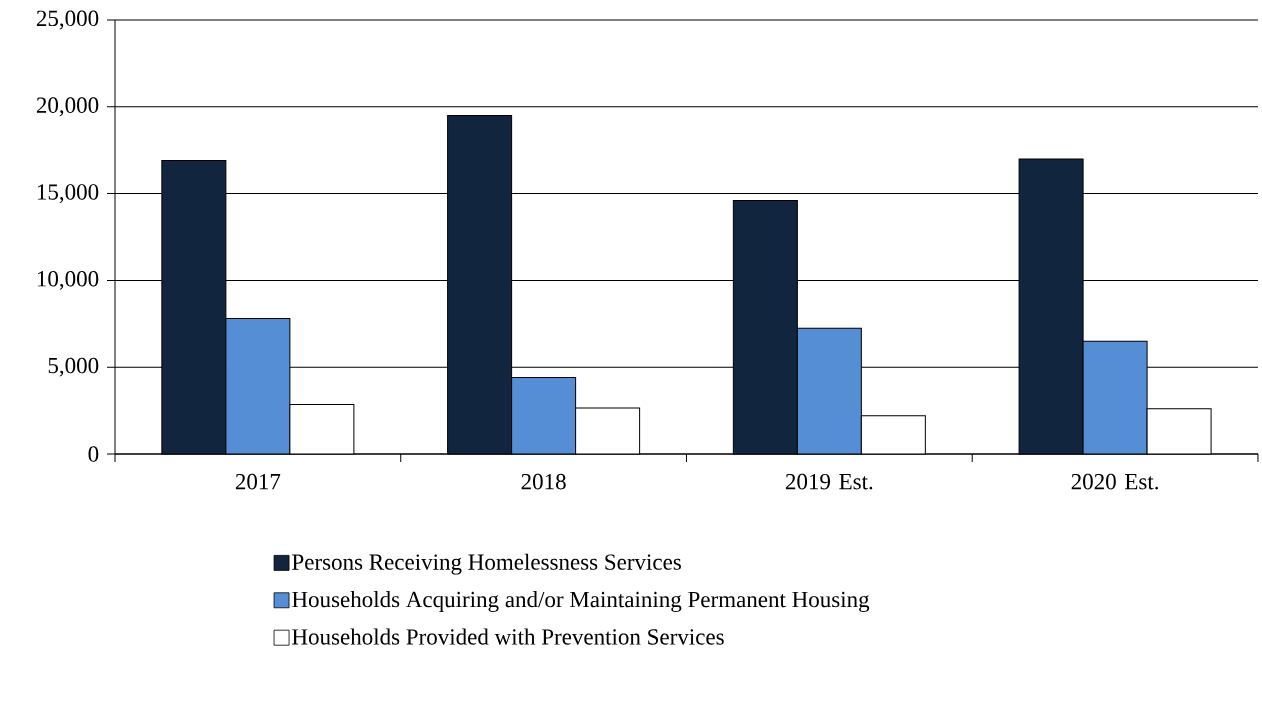 This screenshot has width=1262, height=705. I want to click on legend-label: Households Provided with Prevention Services, so click(508, 636).